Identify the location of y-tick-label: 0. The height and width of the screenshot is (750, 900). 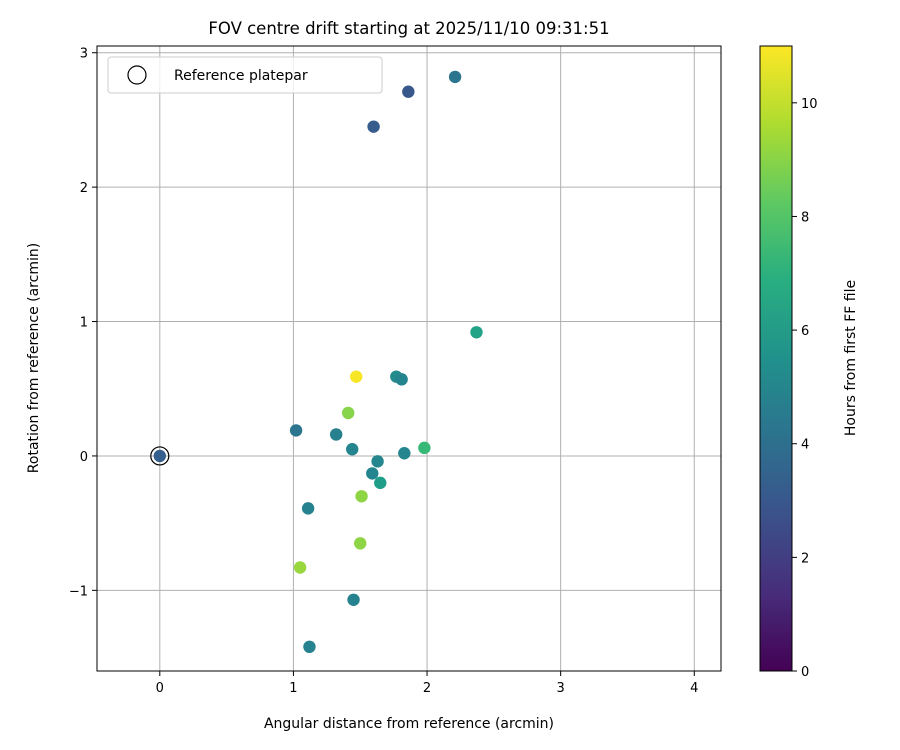
(84, 457).